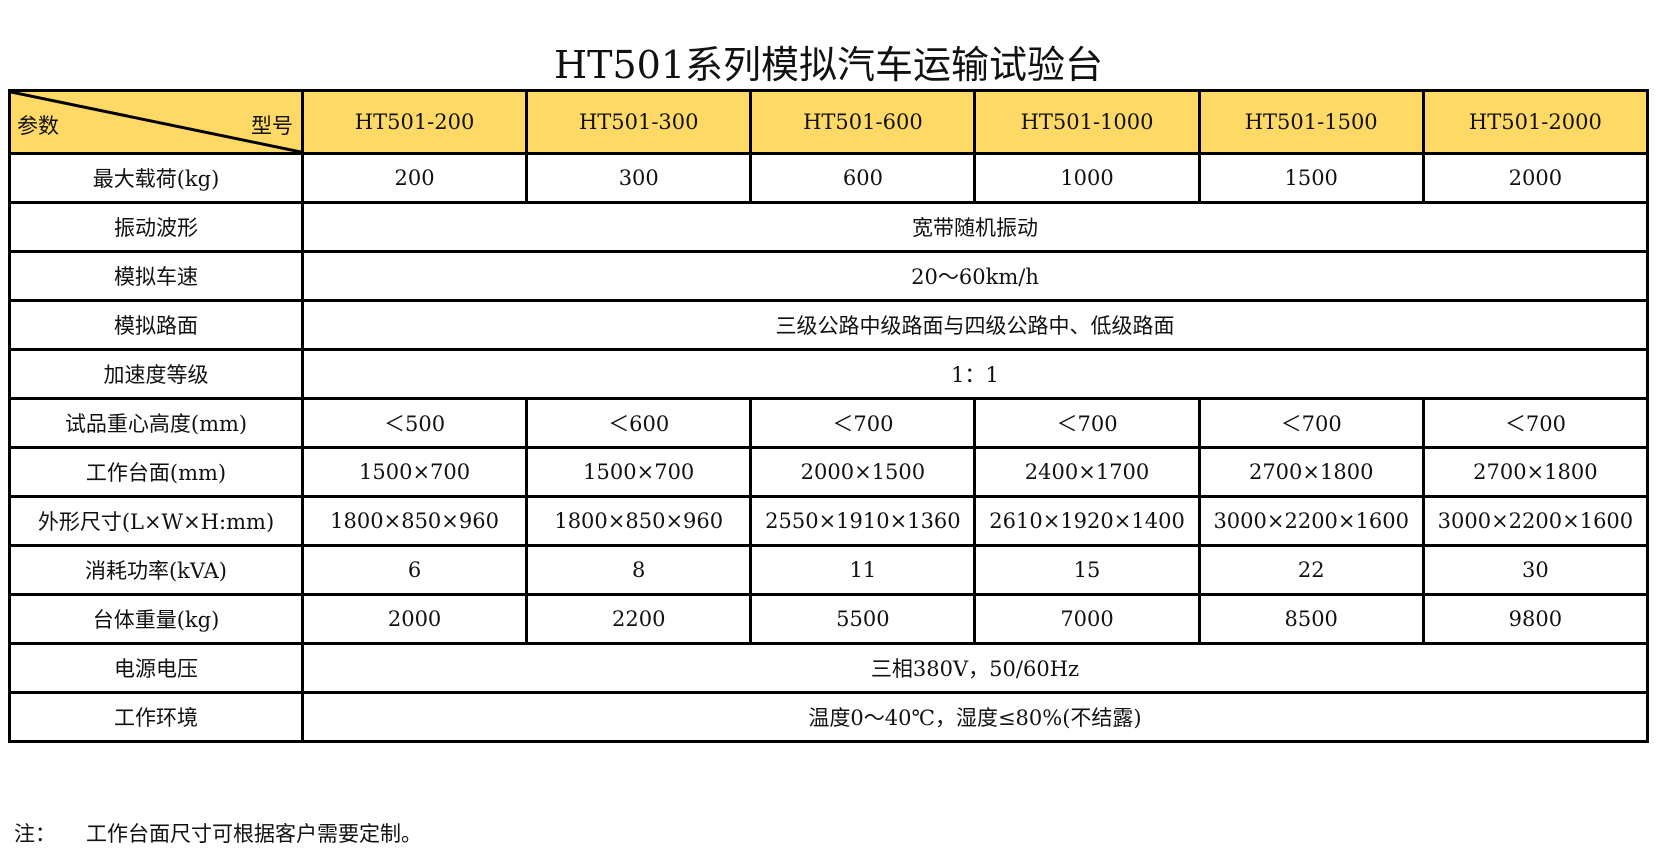 Image resolution: width=1657 pixels, height=859 pixels. Describe the element at coordinates (1535, 570) in the screenshot. I see `value-cell: 30` at that location.